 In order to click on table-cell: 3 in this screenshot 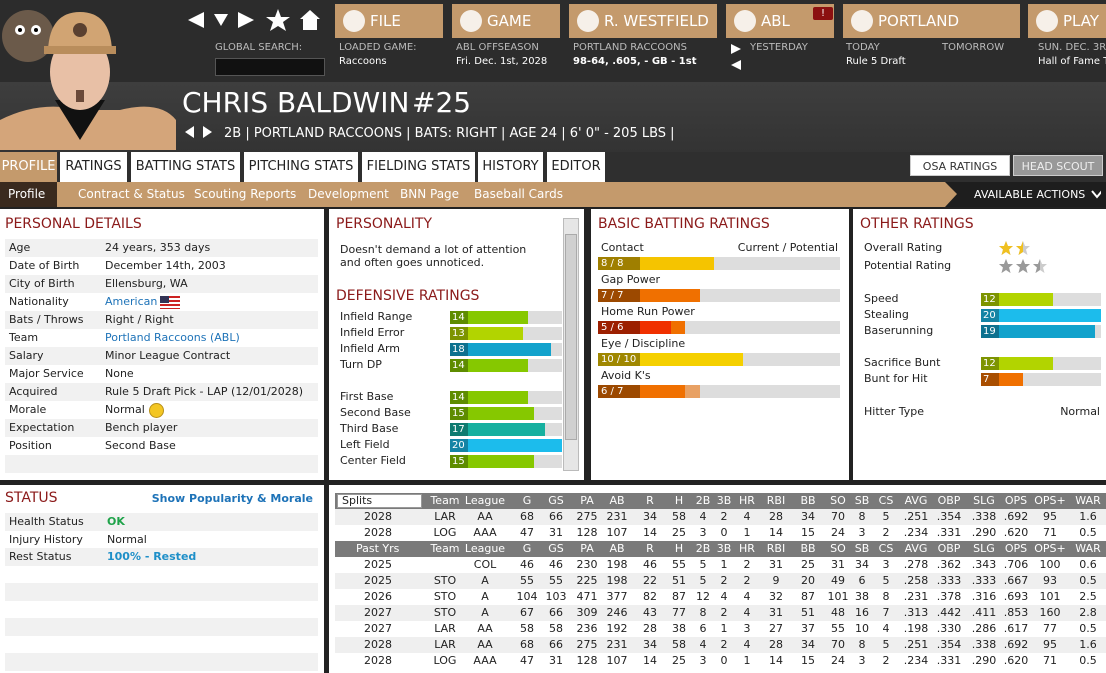, I will do `click(862, 660)`.